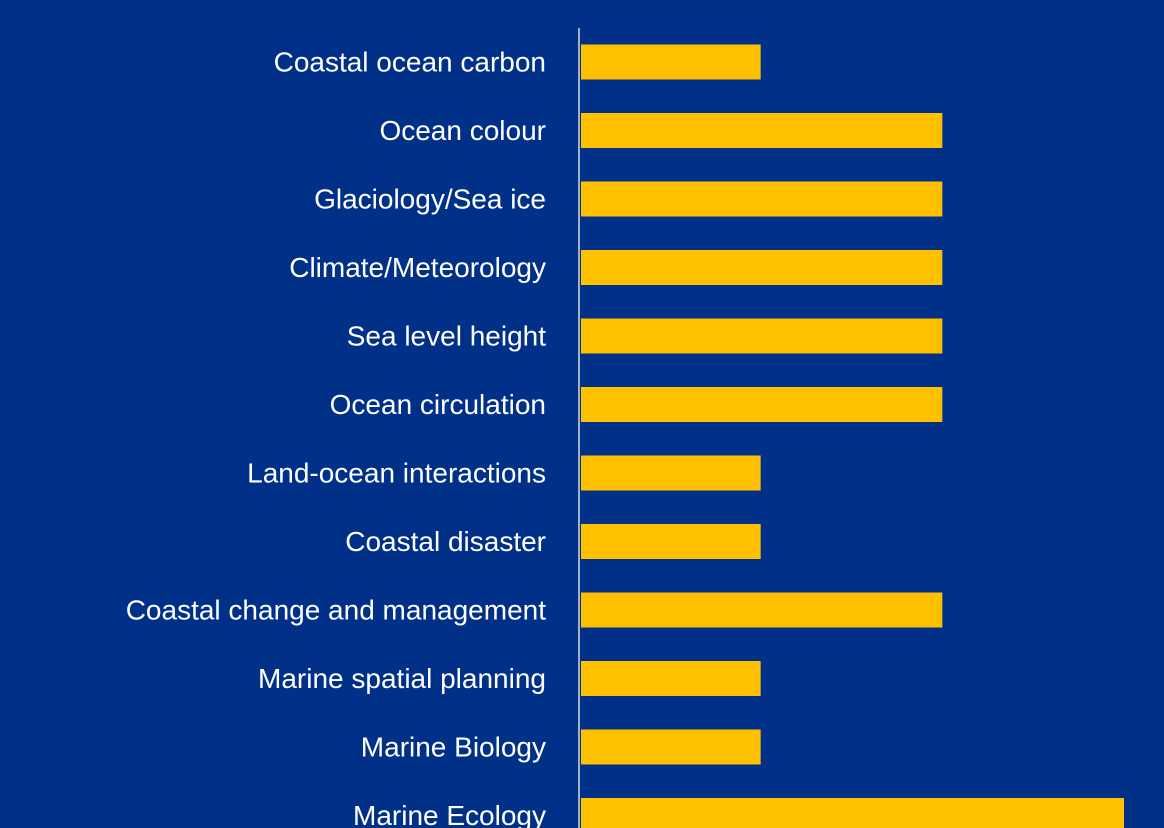 The height and width of the screenshot is (828, 1164). Describe the element at coordinates (336, 610) in the screenshot. I see `category-label-8: Coastal change and management` at that location.